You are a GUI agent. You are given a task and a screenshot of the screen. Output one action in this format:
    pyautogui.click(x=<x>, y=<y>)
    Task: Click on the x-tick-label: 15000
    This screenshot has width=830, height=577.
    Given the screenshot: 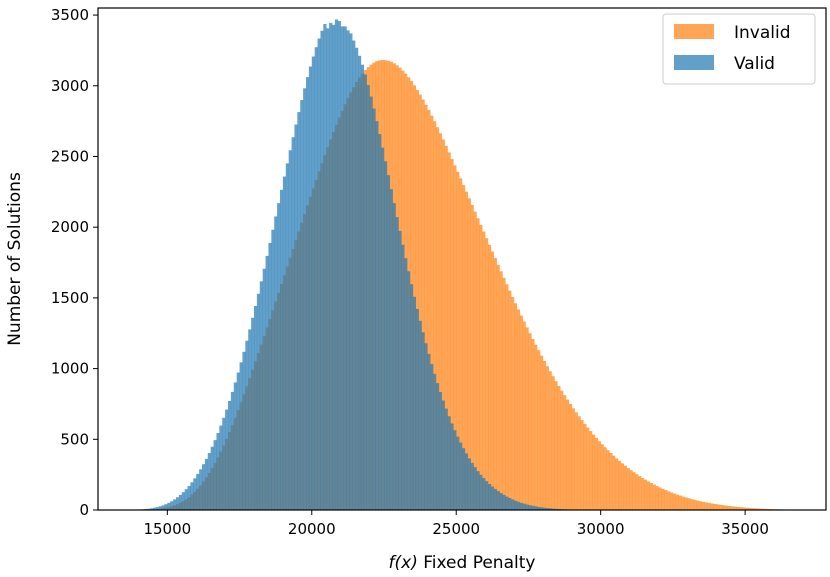 What is the action you would take?
    pyautogui.click(x=167, y=529)
    